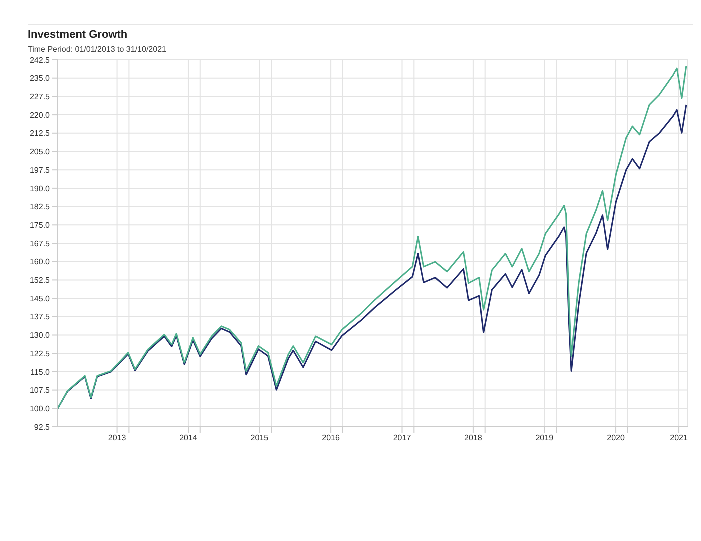 The image size is (701, 541). I want to click on y-tick-label: 235.0, so click(40, 79).